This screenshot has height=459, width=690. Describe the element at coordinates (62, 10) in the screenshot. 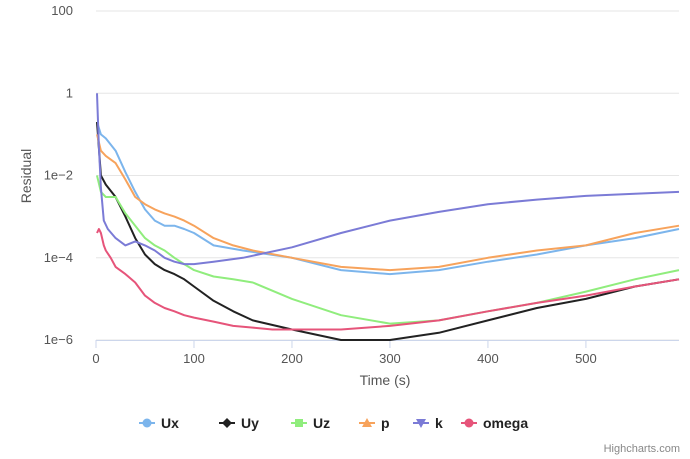

I see `y-tick-label-4: 100` at that location.